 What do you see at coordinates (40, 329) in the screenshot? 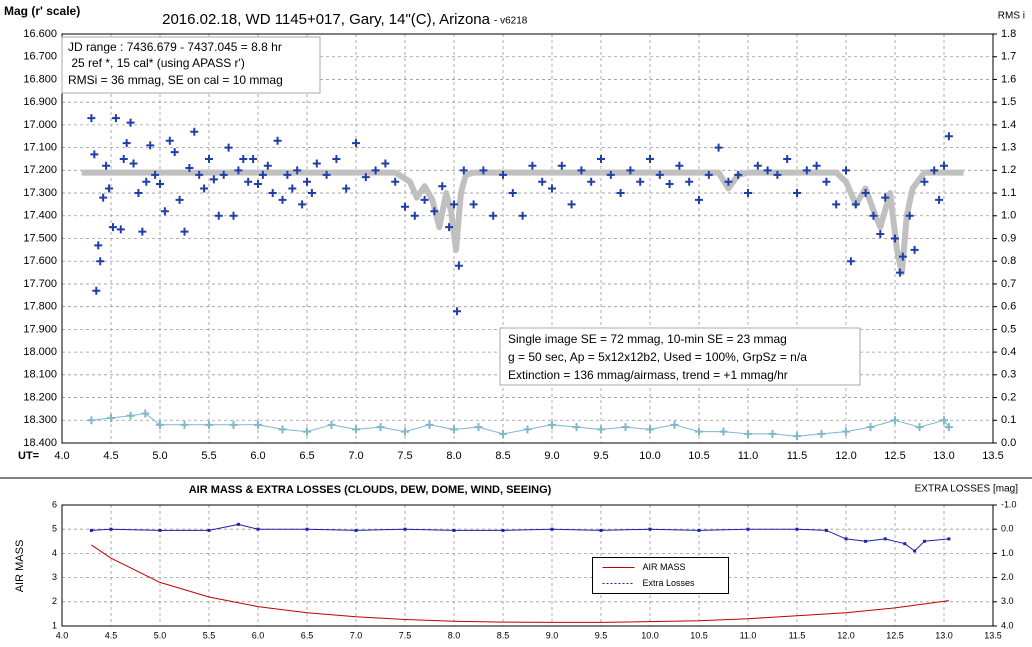
I see `y-tick-label: 17.900` at bounding box center [40, 329].